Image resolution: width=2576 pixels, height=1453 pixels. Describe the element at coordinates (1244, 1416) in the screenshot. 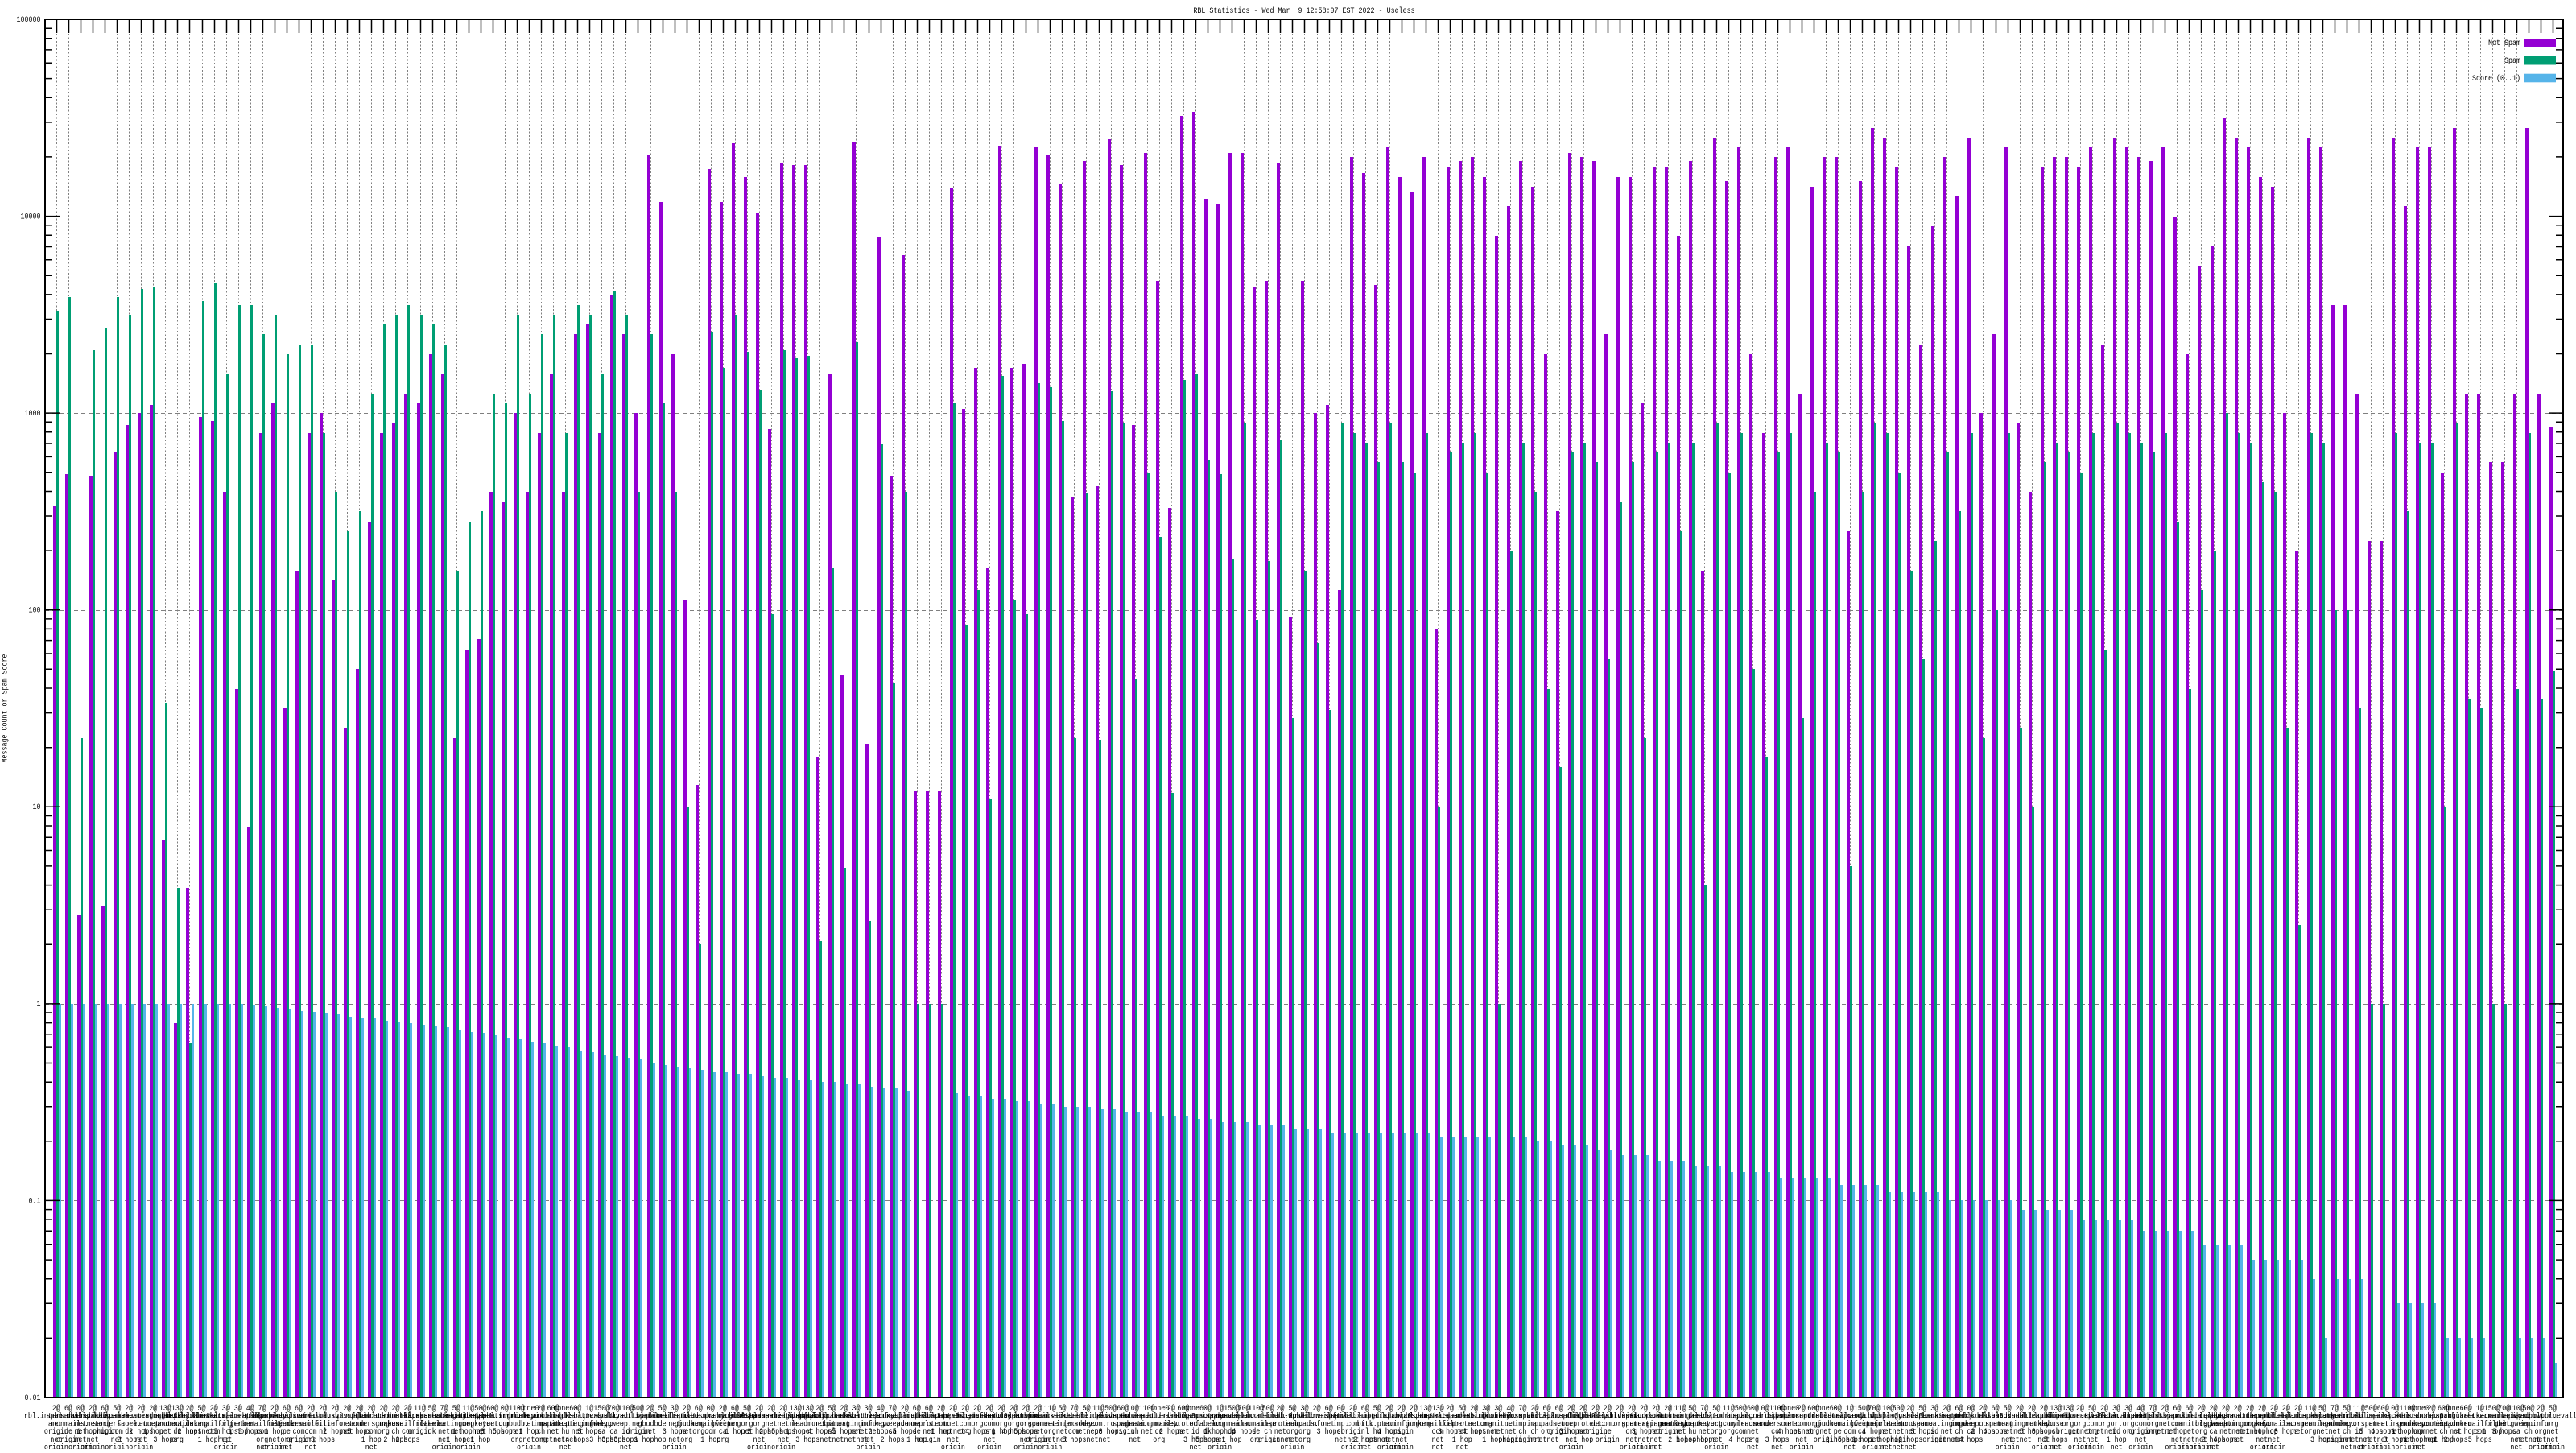

I see `svg-text: dyna.spamrats.` at that location.